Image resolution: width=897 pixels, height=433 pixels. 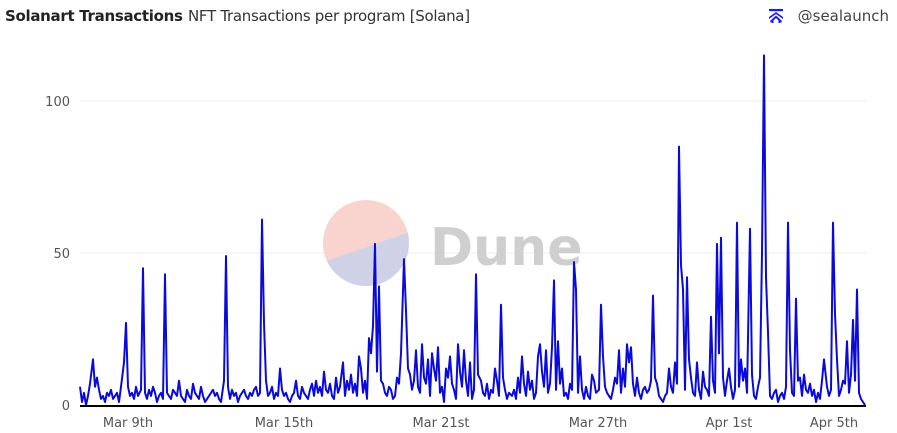 What do you see at coordinates (66, 406) in the screenshot?
I see `y-tick-label: 0` at bounding box center [66, 406].